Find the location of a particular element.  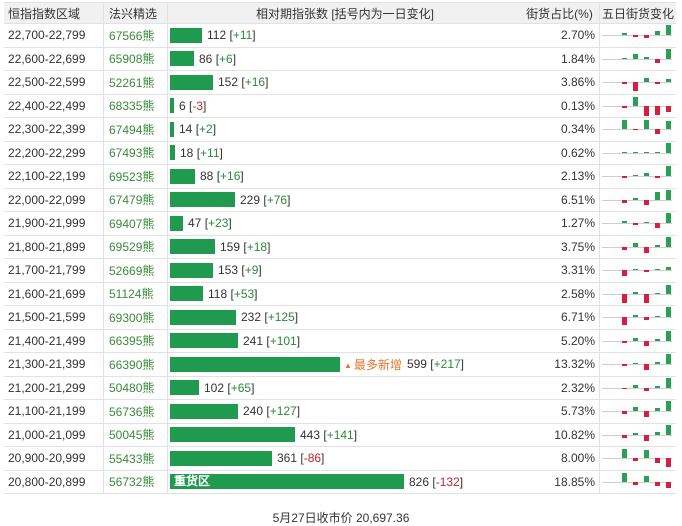

warrant-code-link: 52669熊 is located at coordinates (136, 270).